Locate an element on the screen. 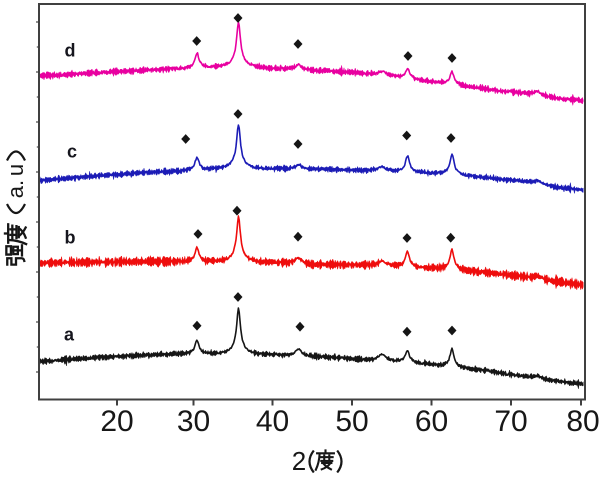  svg-text: 70 is located at coordinates (510, 421).